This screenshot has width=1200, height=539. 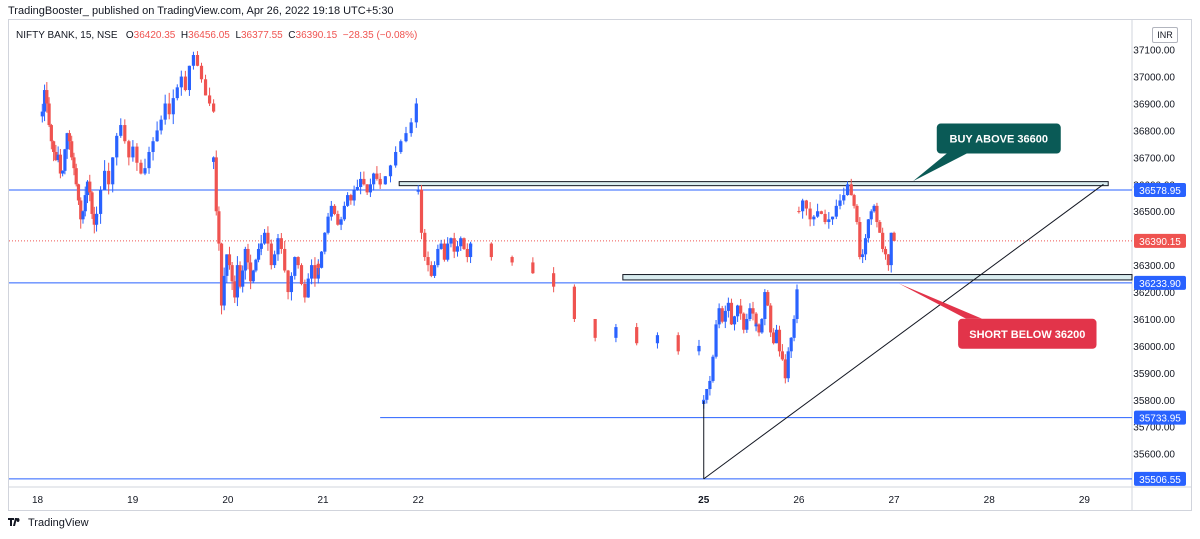 I want to click on price-tick-label: 35900.00, so click(x=1154, y=374).